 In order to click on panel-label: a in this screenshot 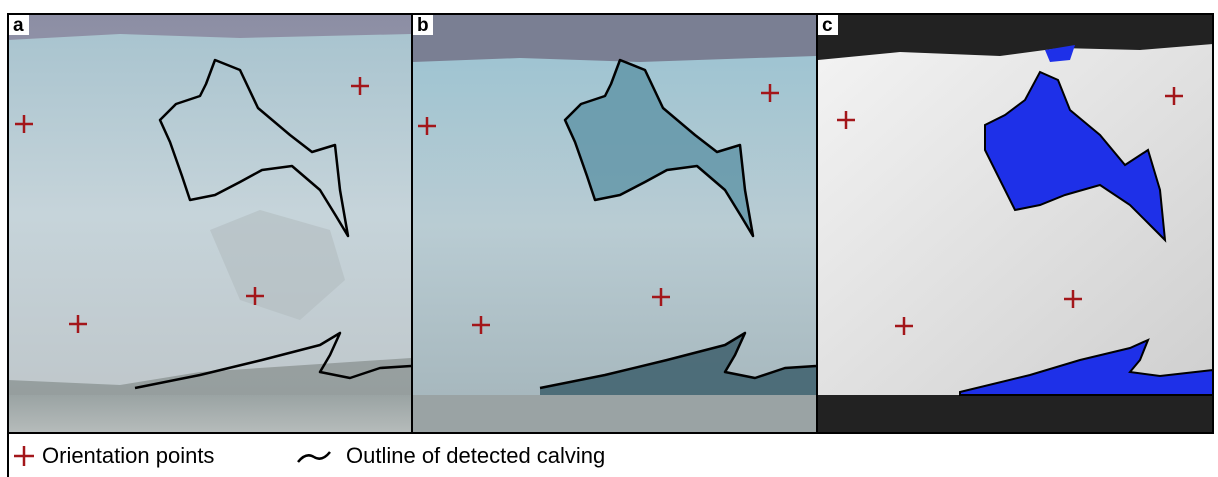, I will do `click(18, 25)`.